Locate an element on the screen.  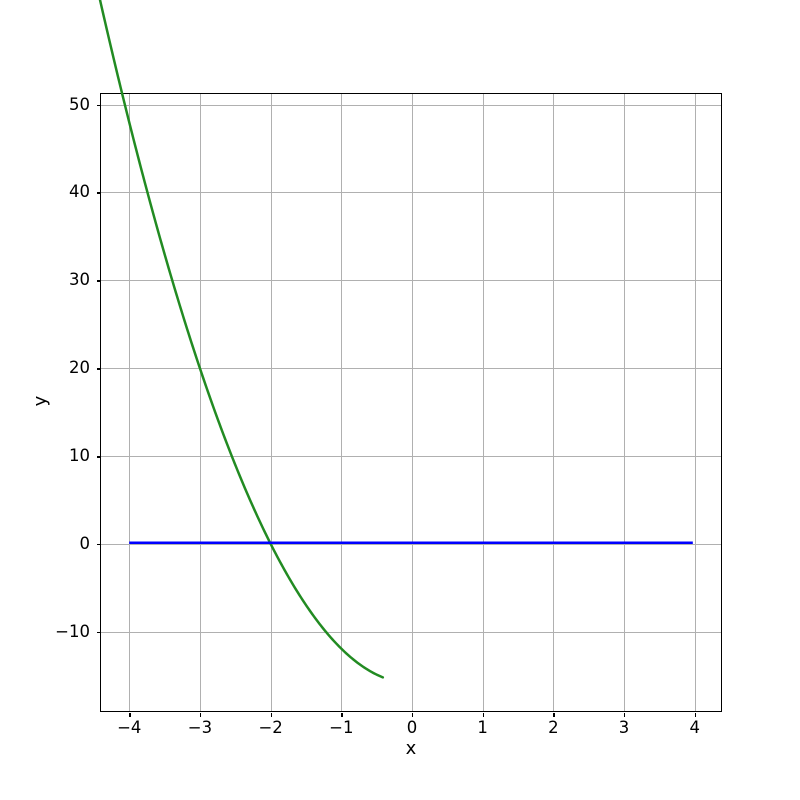
x-tick-label-8: 4 is located at coordinates (694, 727).